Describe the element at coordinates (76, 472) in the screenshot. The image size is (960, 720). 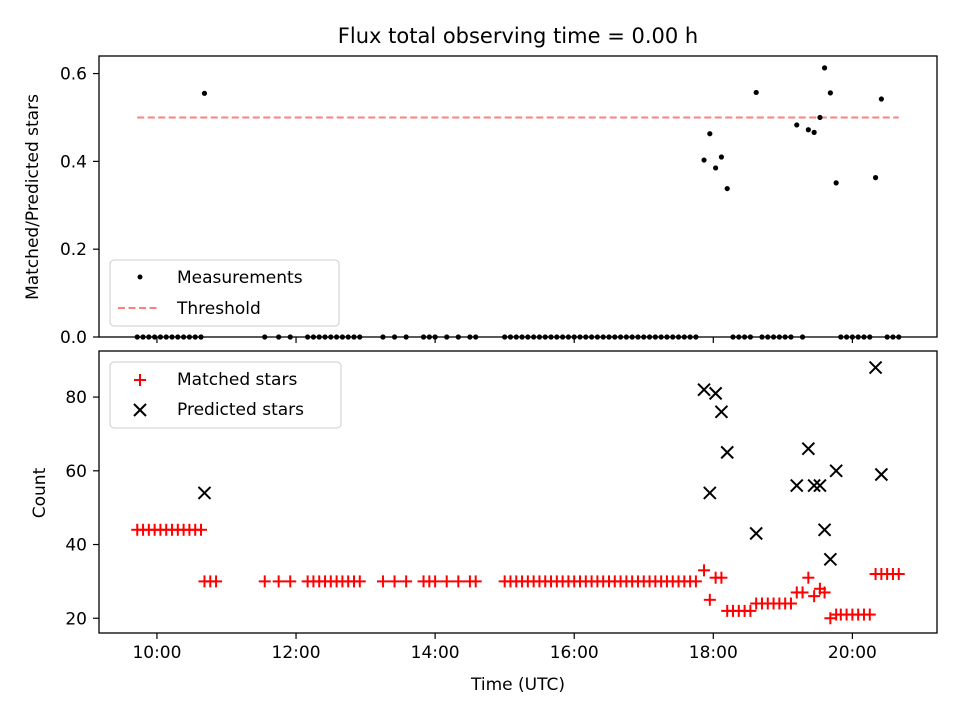
I see `bottom-y-tick-label: 60` at that location.